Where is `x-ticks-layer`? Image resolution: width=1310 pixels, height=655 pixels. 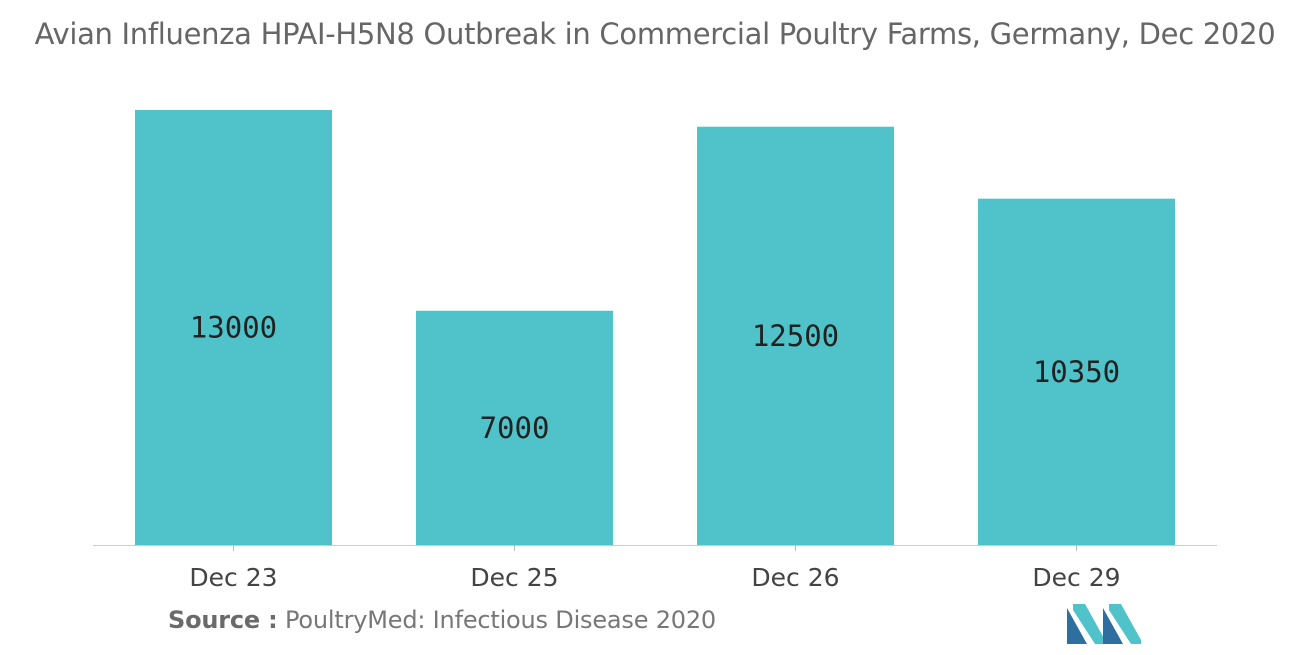 x-ticks-layer is located at coordinates (655, 548).